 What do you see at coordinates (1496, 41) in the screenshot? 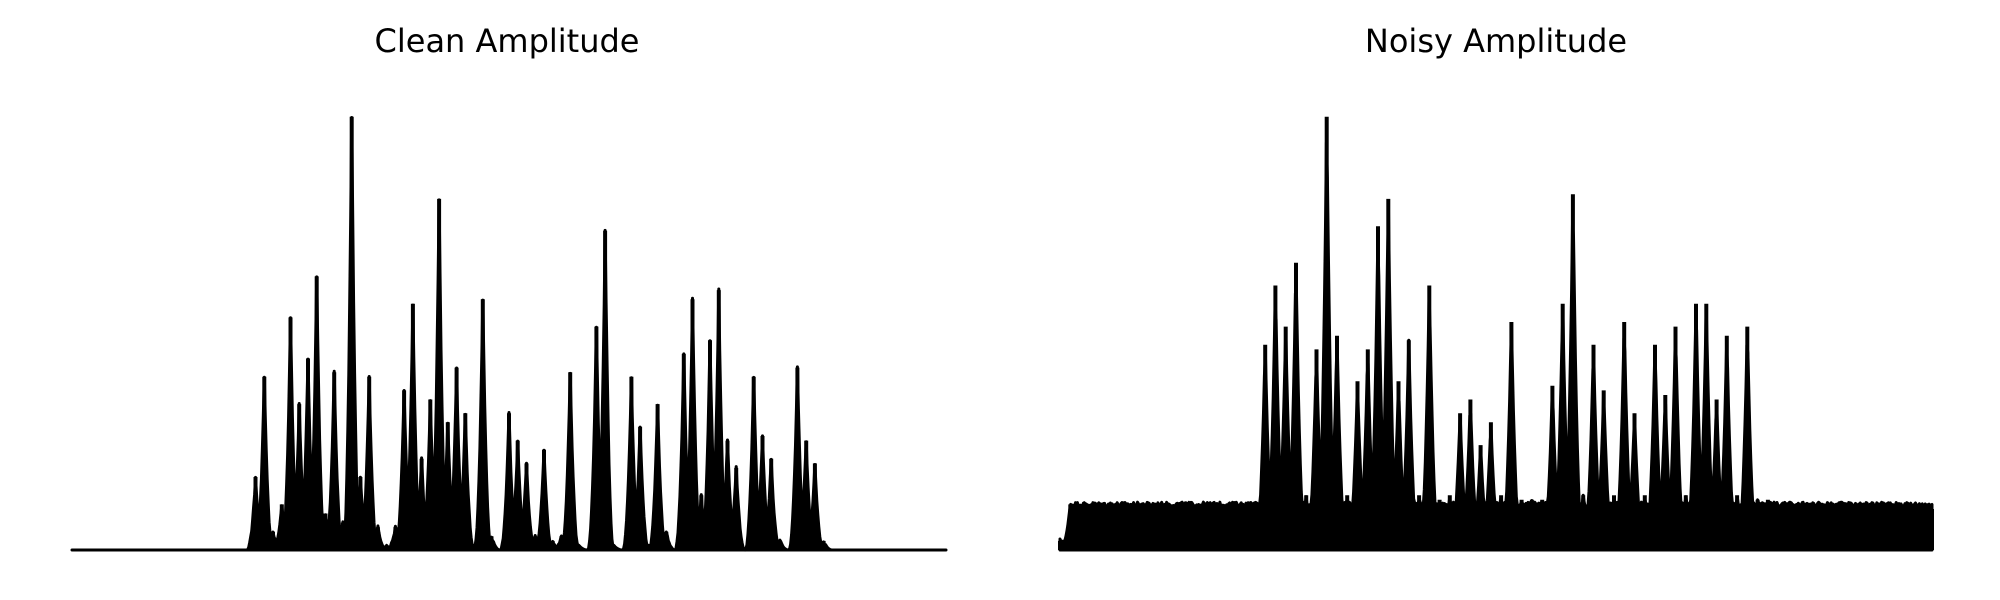
I see `noisy-amplitude-title: Noisy Amplitude` at bounding box center [1496, 41].